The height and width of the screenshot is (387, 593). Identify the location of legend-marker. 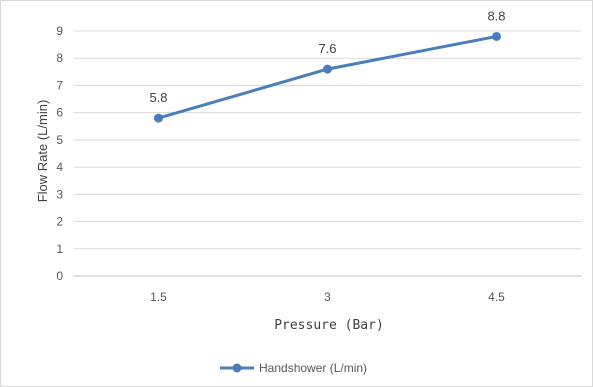
(237, 368).